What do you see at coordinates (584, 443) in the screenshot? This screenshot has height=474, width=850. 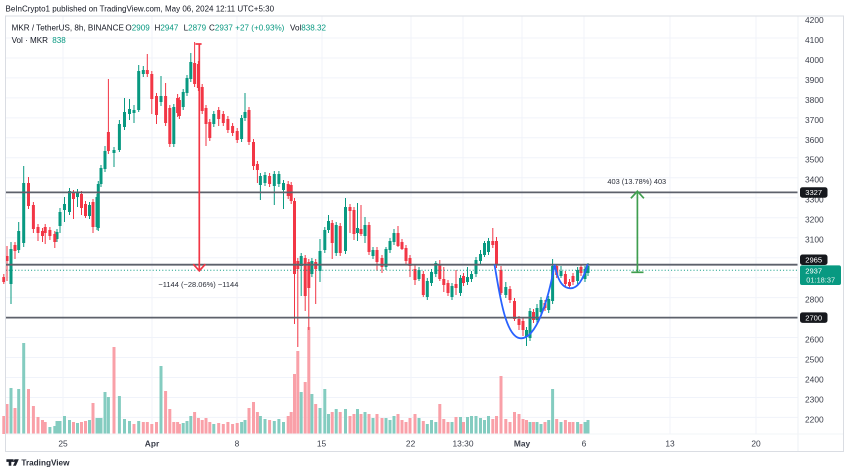 I see `svg-text: 6` at bounding box center [584, 443].